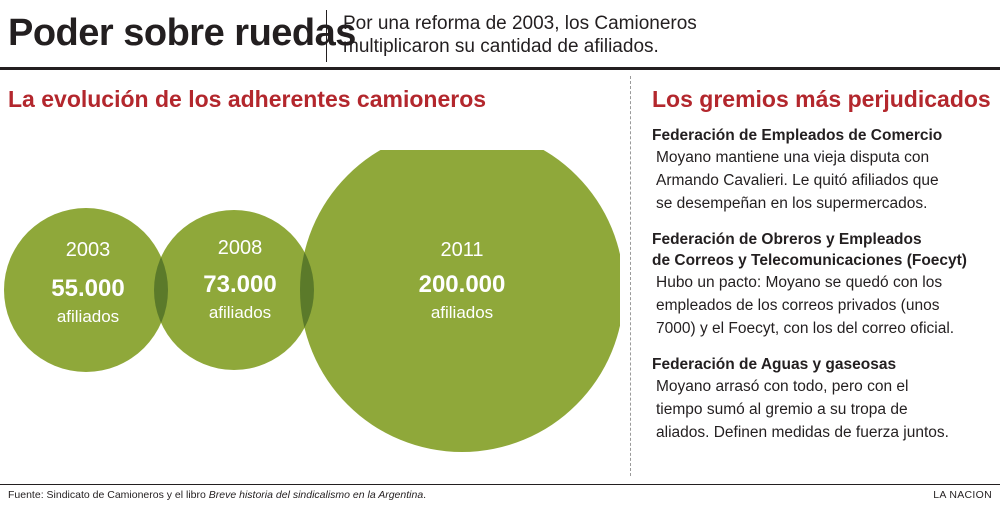  I want to click on bubble-year-label: 2008, so click(240, 248).